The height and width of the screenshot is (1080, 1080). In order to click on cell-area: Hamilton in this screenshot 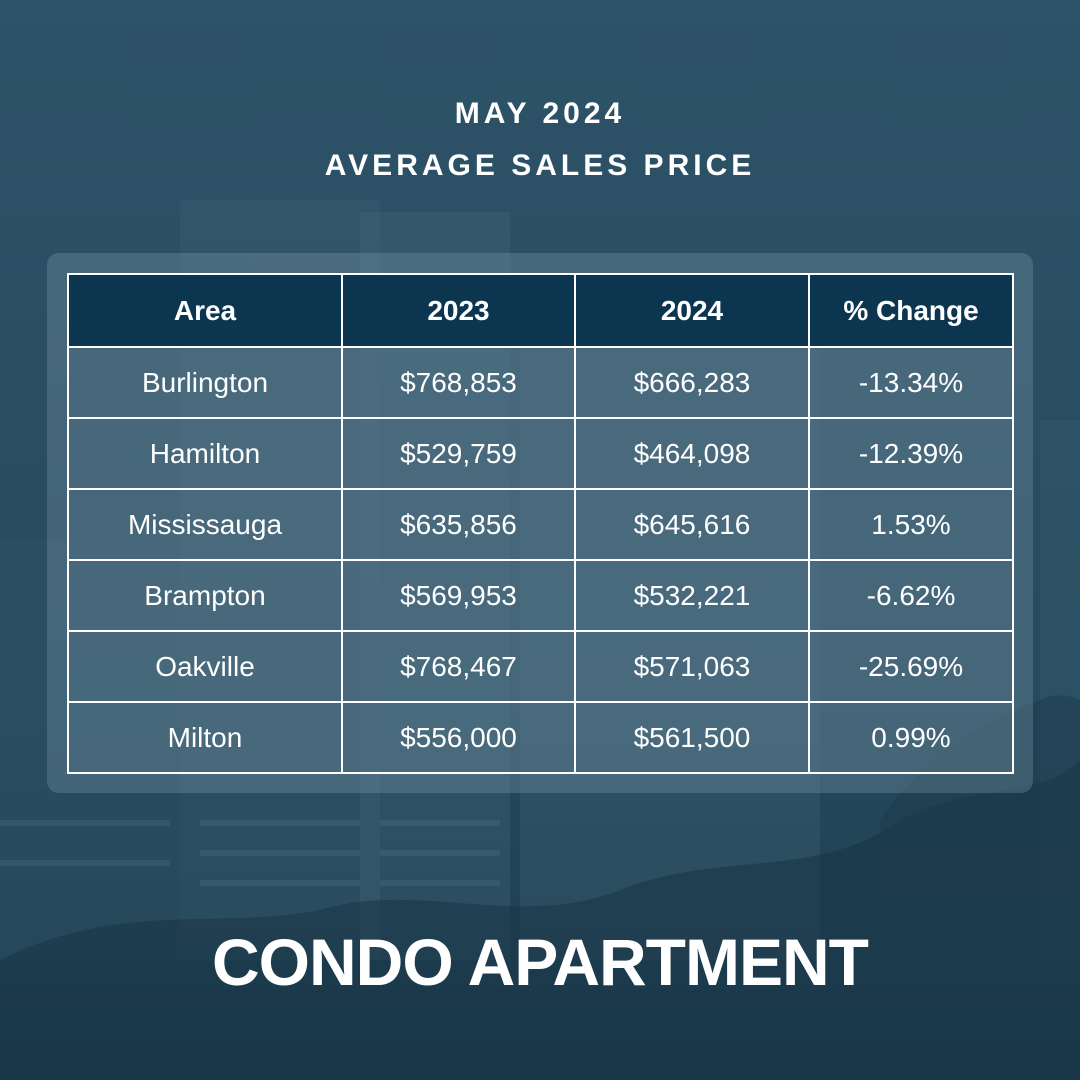, I will do `click(205, 453)`.